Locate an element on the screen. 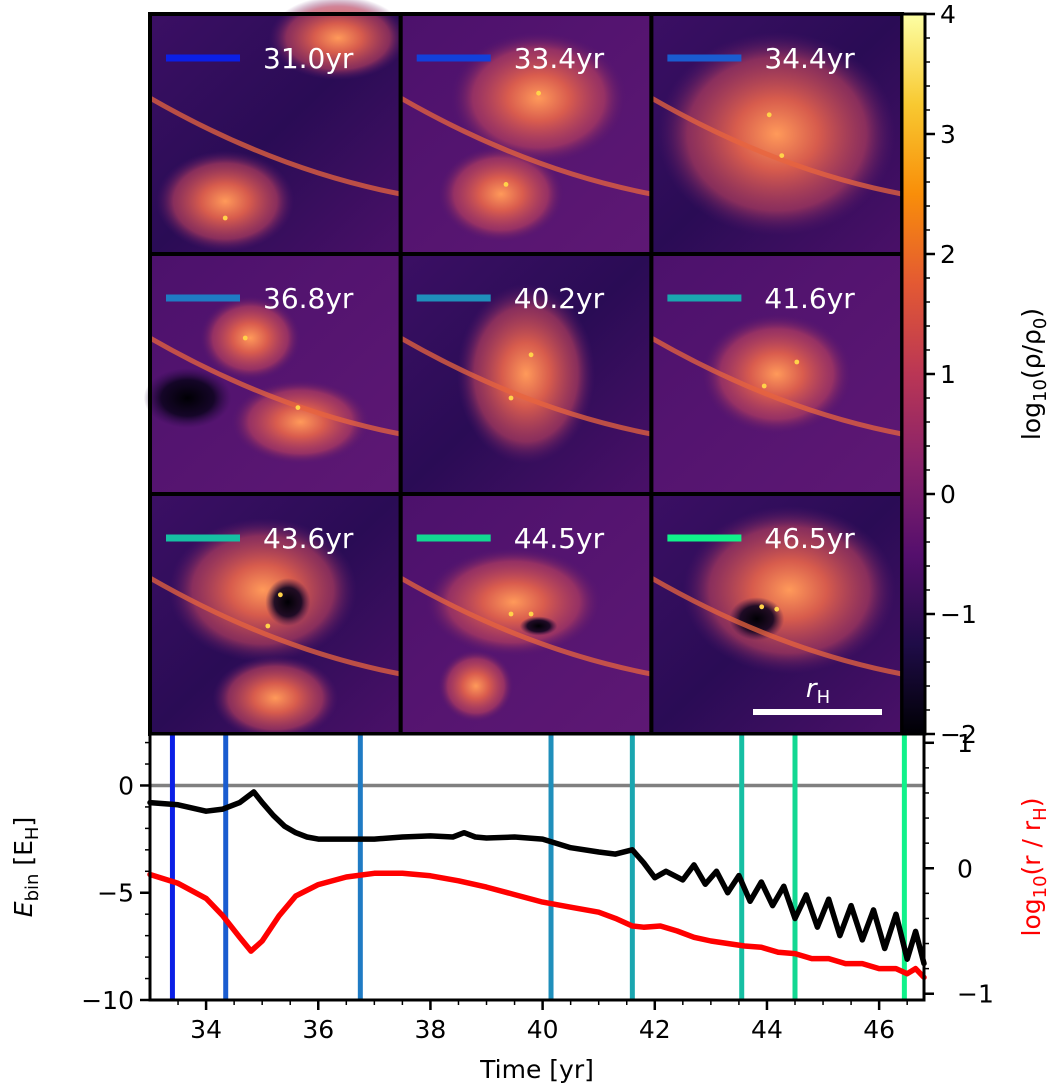  colorbar-tick-label: 4 is located at coordinates (948, 14).